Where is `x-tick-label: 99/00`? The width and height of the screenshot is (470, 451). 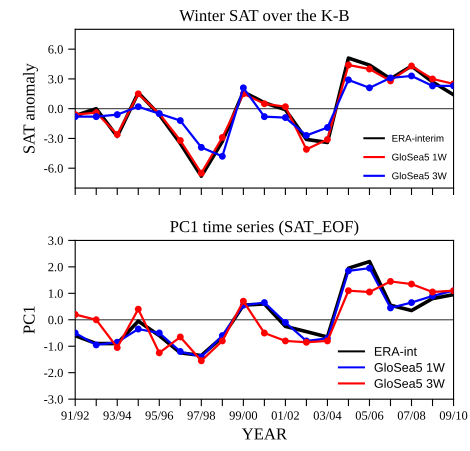
x-tick-label: 99/00 is located at coordinates (244, 415).